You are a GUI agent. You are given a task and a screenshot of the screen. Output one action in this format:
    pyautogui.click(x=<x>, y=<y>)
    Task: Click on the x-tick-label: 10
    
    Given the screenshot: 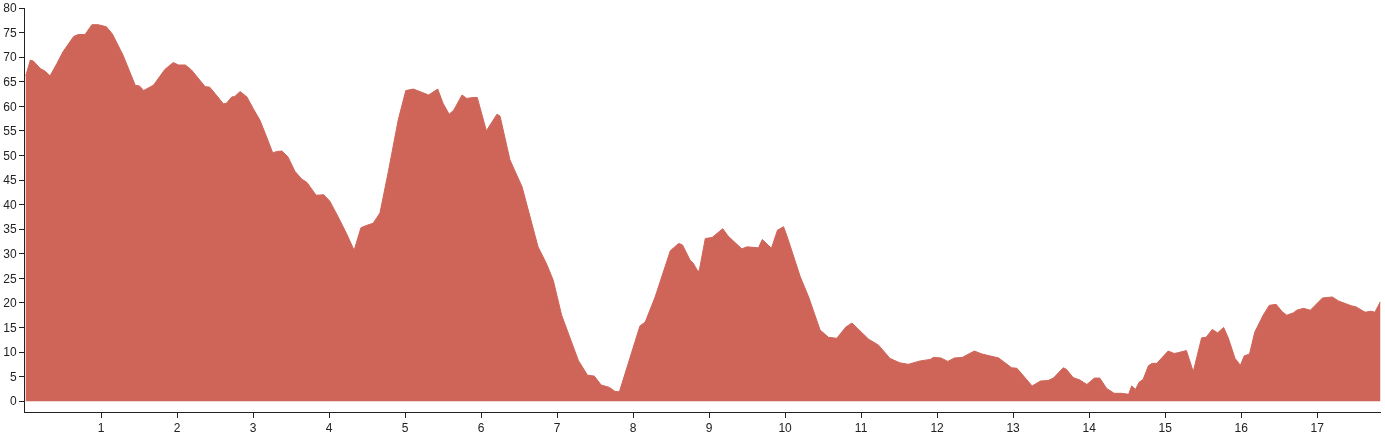 What is the action you would take?
    pyautogui.click(x=785, y=428)
    